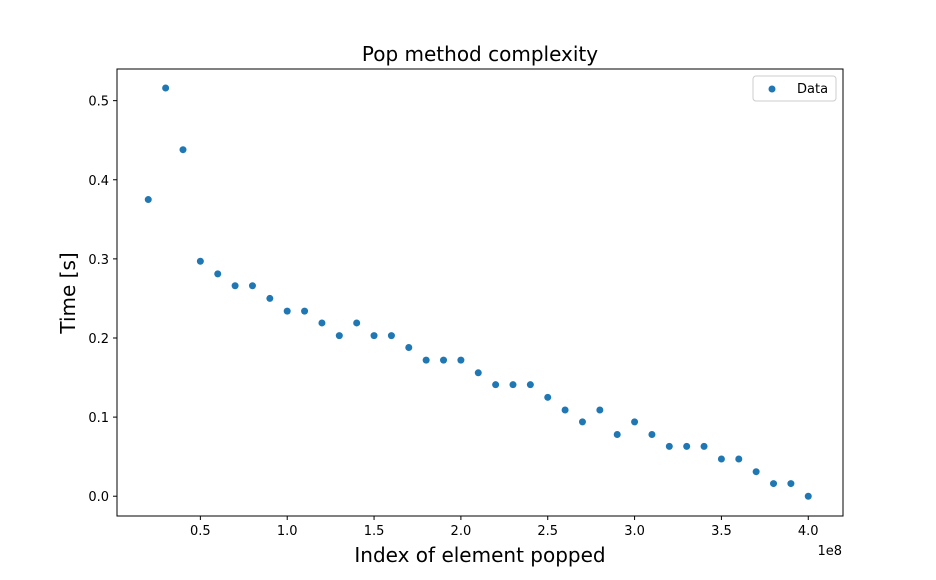 The height and width of the screenshot is (580, 936). I want to click on legend-label: Data, so click(812, 89).